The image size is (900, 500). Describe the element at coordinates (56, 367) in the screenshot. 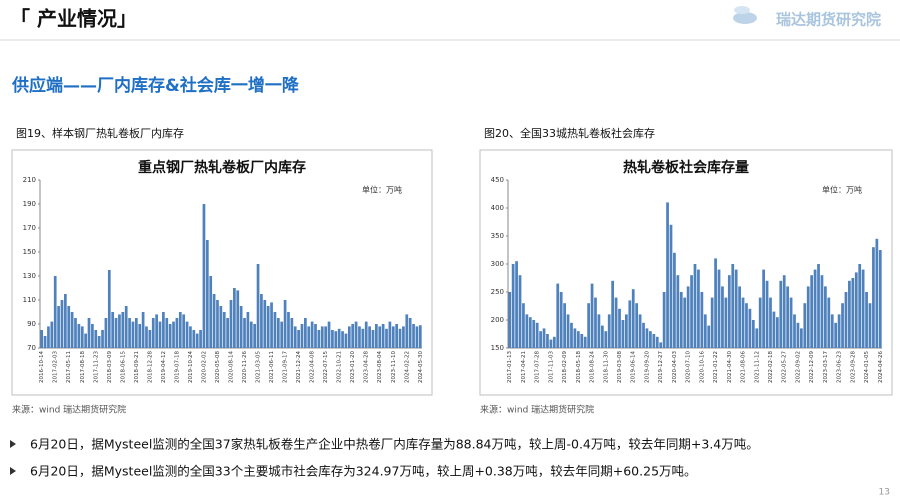

I see `x-tick-label: 2017-02-03` at that location.